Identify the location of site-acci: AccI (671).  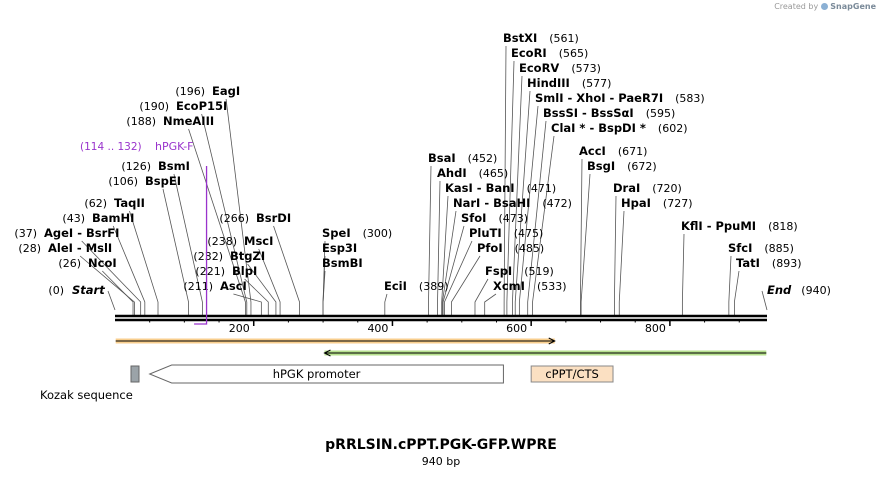
(613, 151).